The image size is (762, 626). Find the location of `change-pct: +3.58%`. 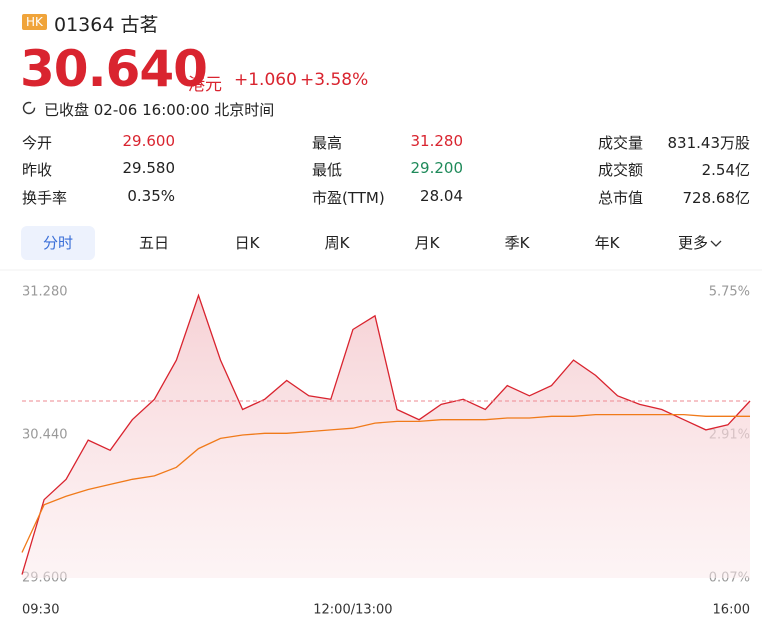

change-pct: +3.58% is located at coordinates (334, 80).